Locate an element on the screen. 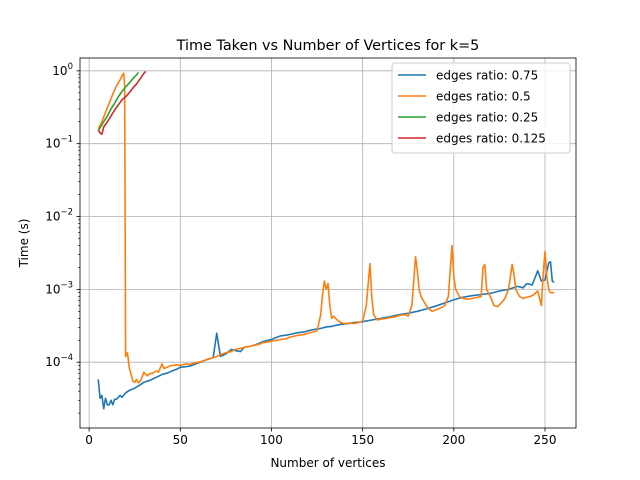 Image resolution: width=640 pixels, height=480 pixels. x-tick-label: 250 is located at coordinates (545, 440).